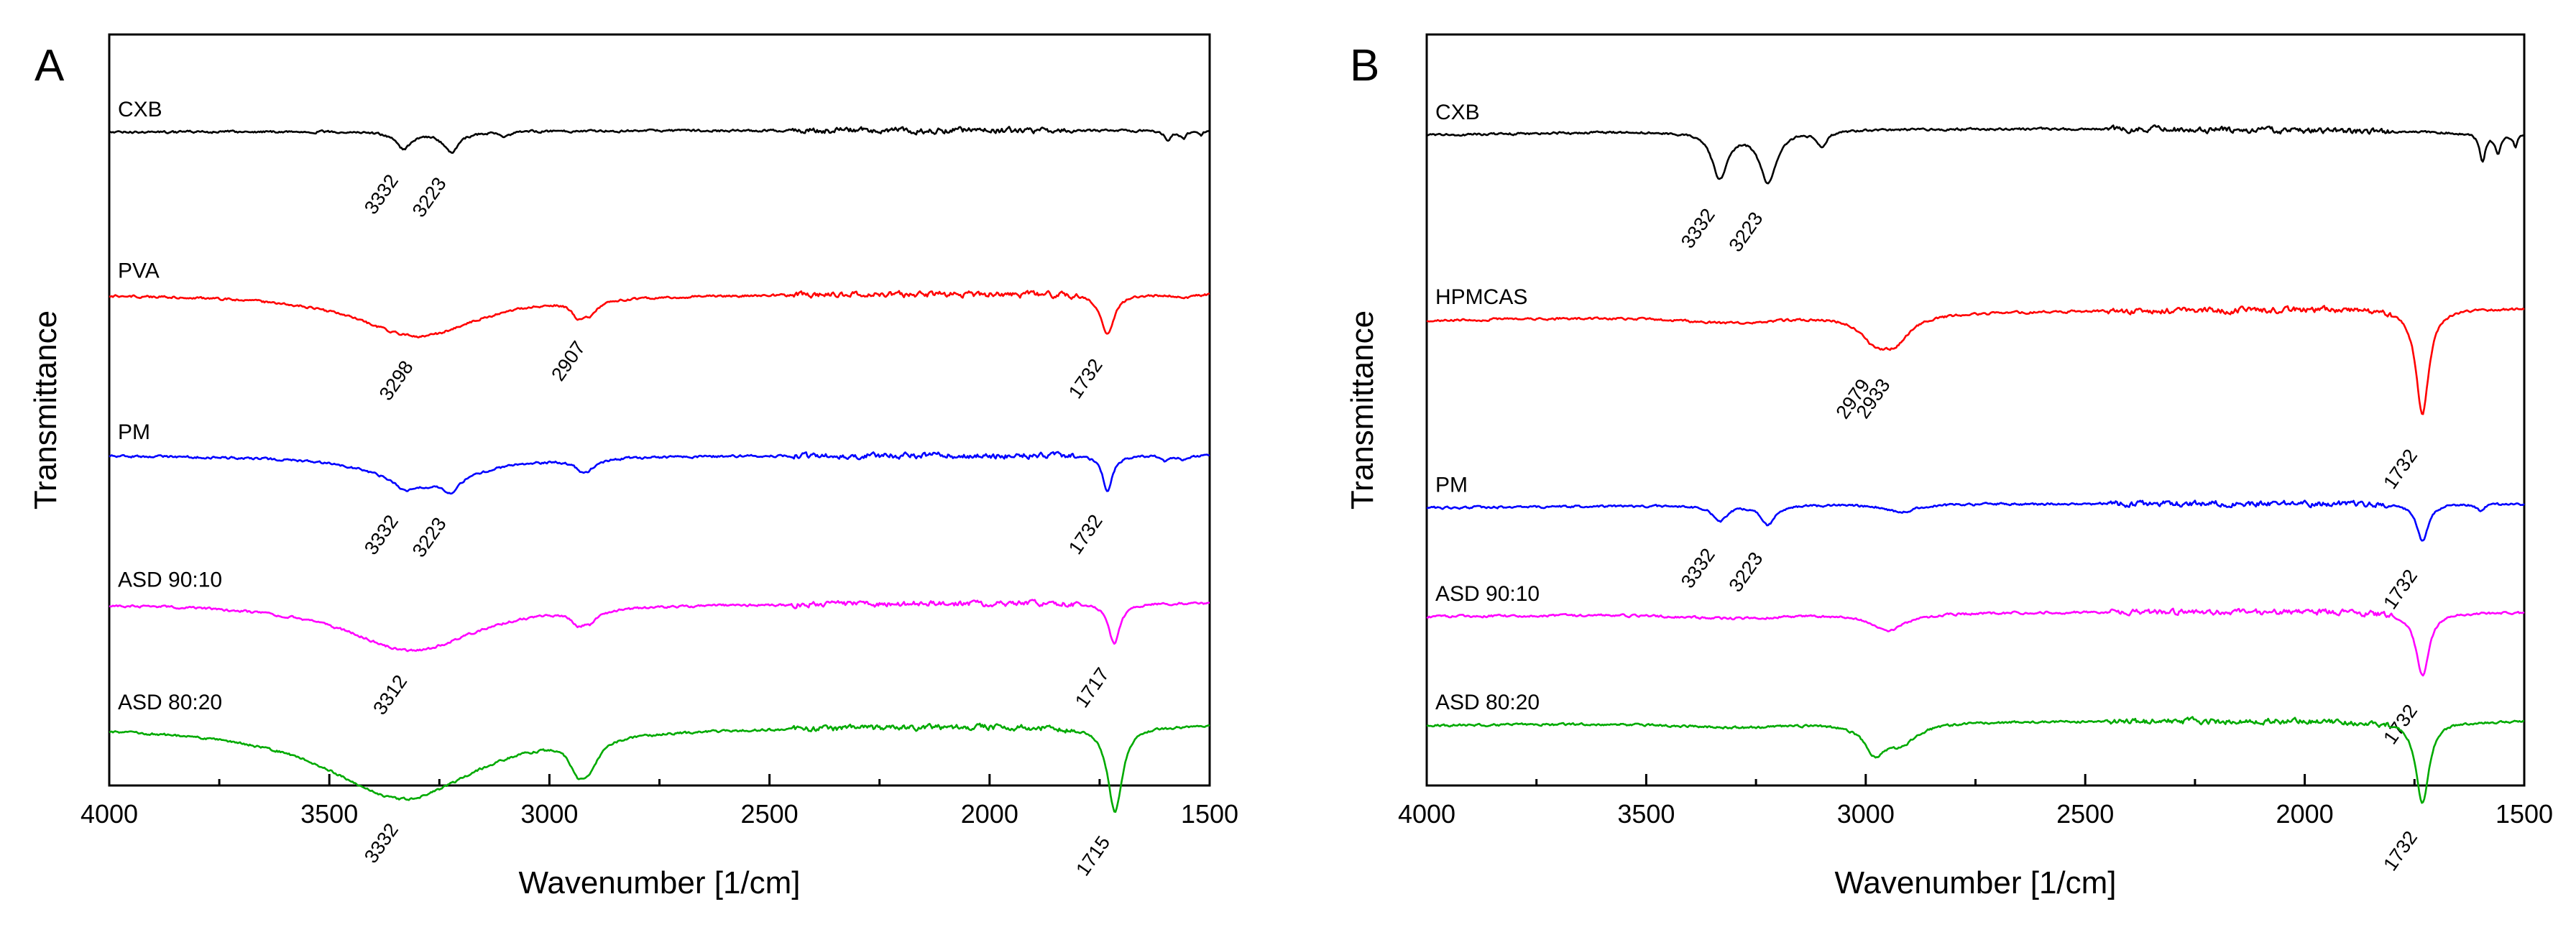 This screenshot has width=2576, height=940. Describe the element at coordinates (396, 380) in the screenshot. I see `peak-label: 3298` at that location.